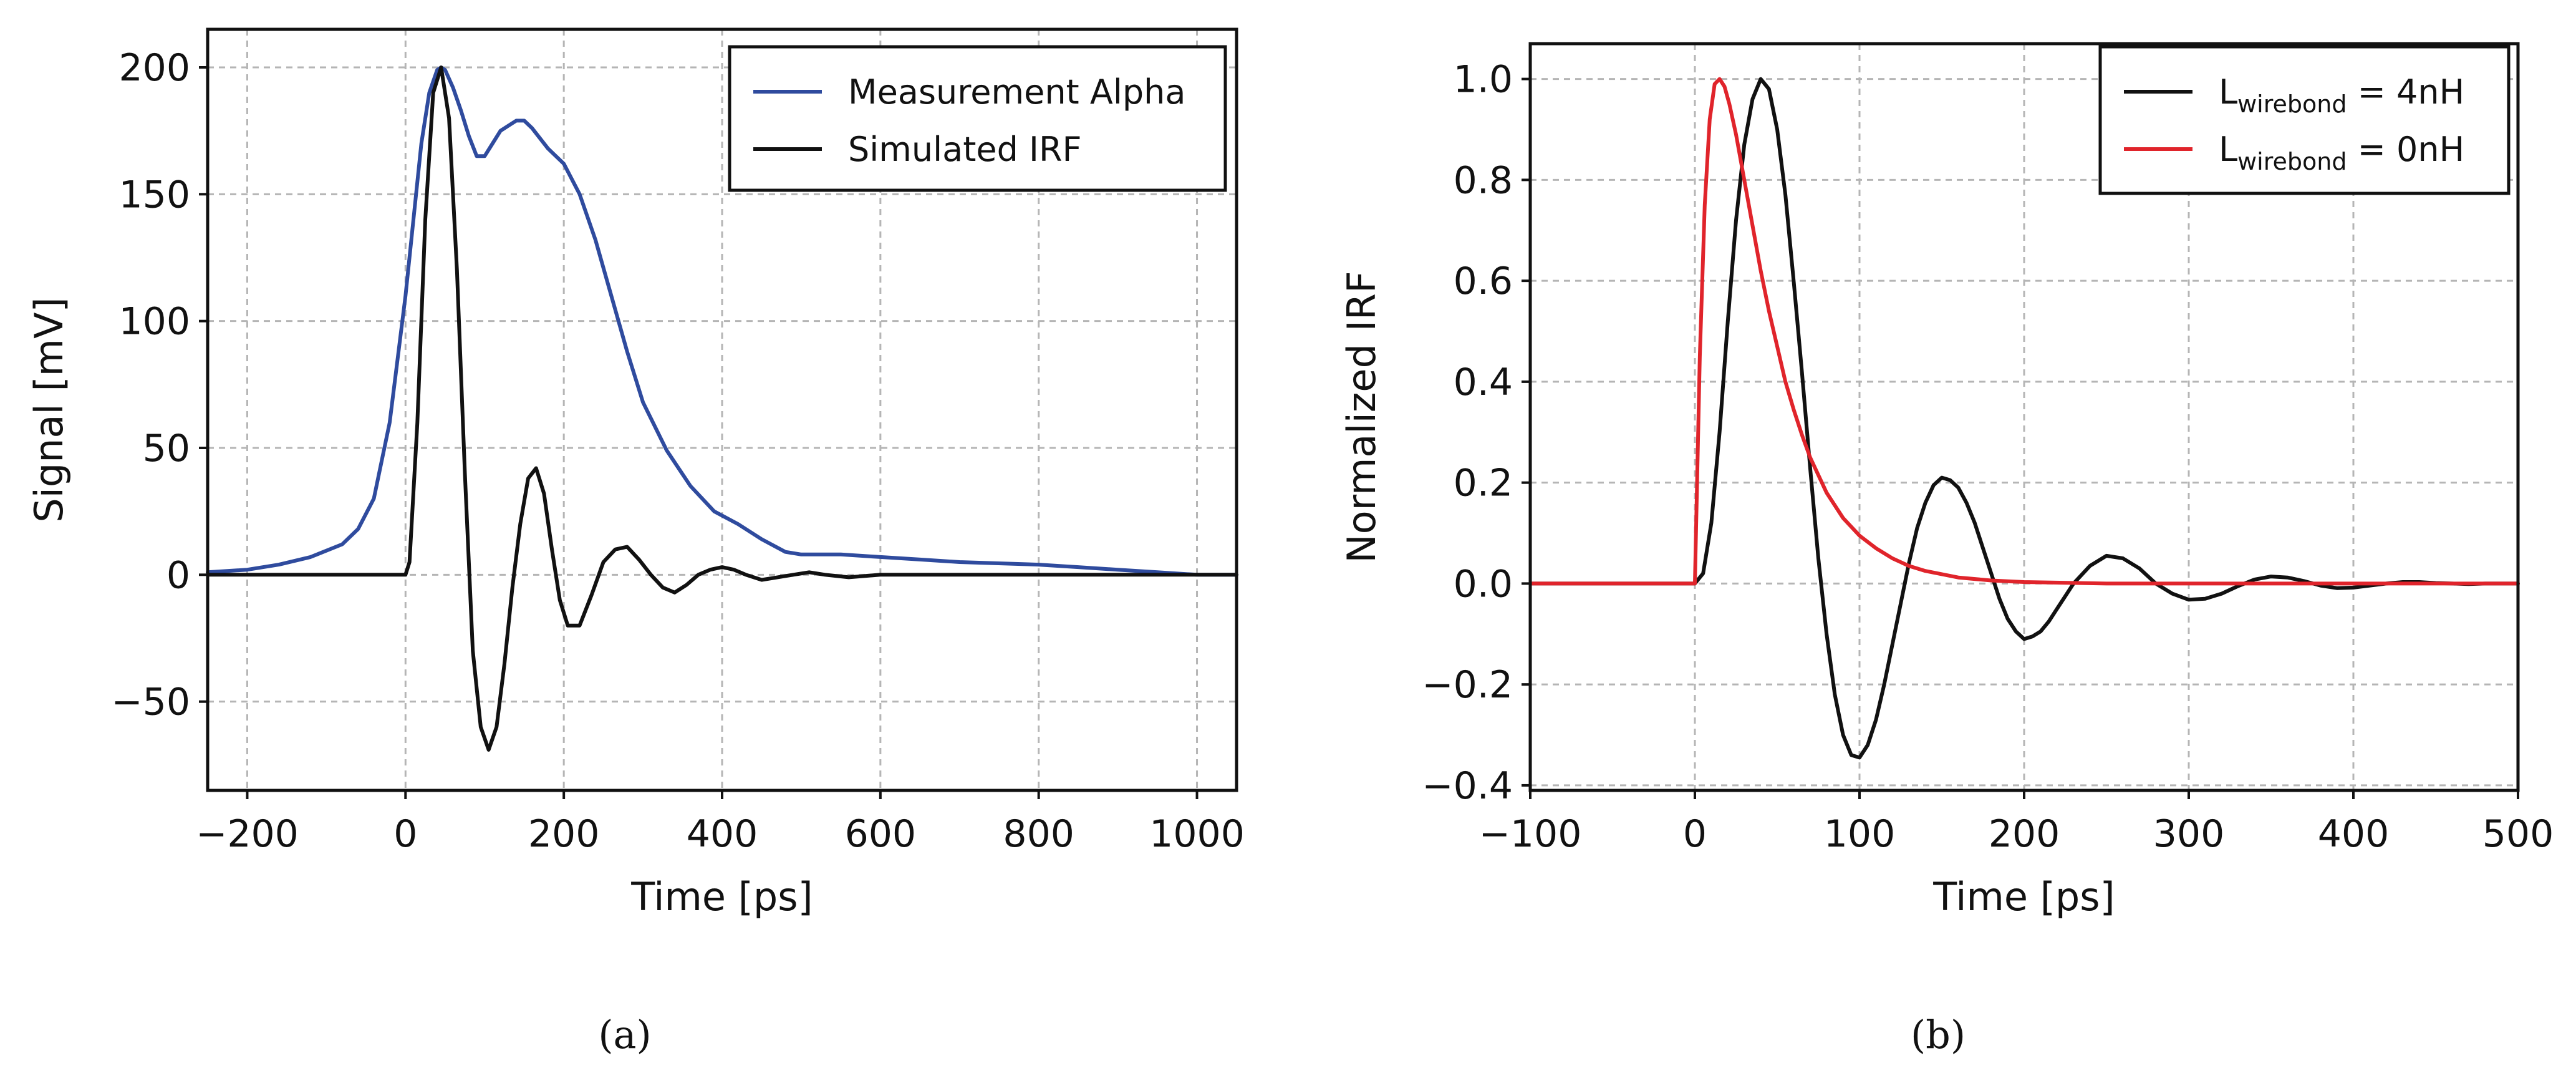 The width and height of the screenshot is (2576, 1078). I want to click on y-tick-label: 0.2, so click(1483, 483).